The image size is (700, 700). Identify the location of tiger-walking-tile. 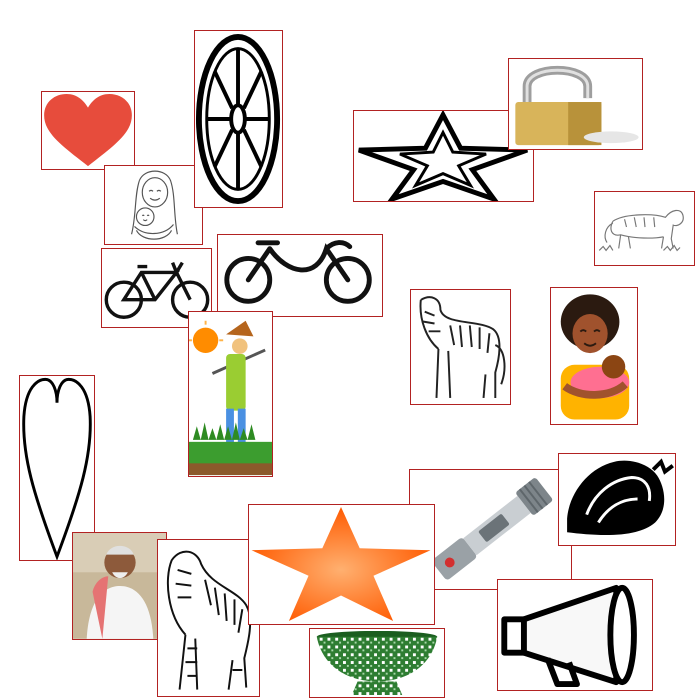
(208, 618).